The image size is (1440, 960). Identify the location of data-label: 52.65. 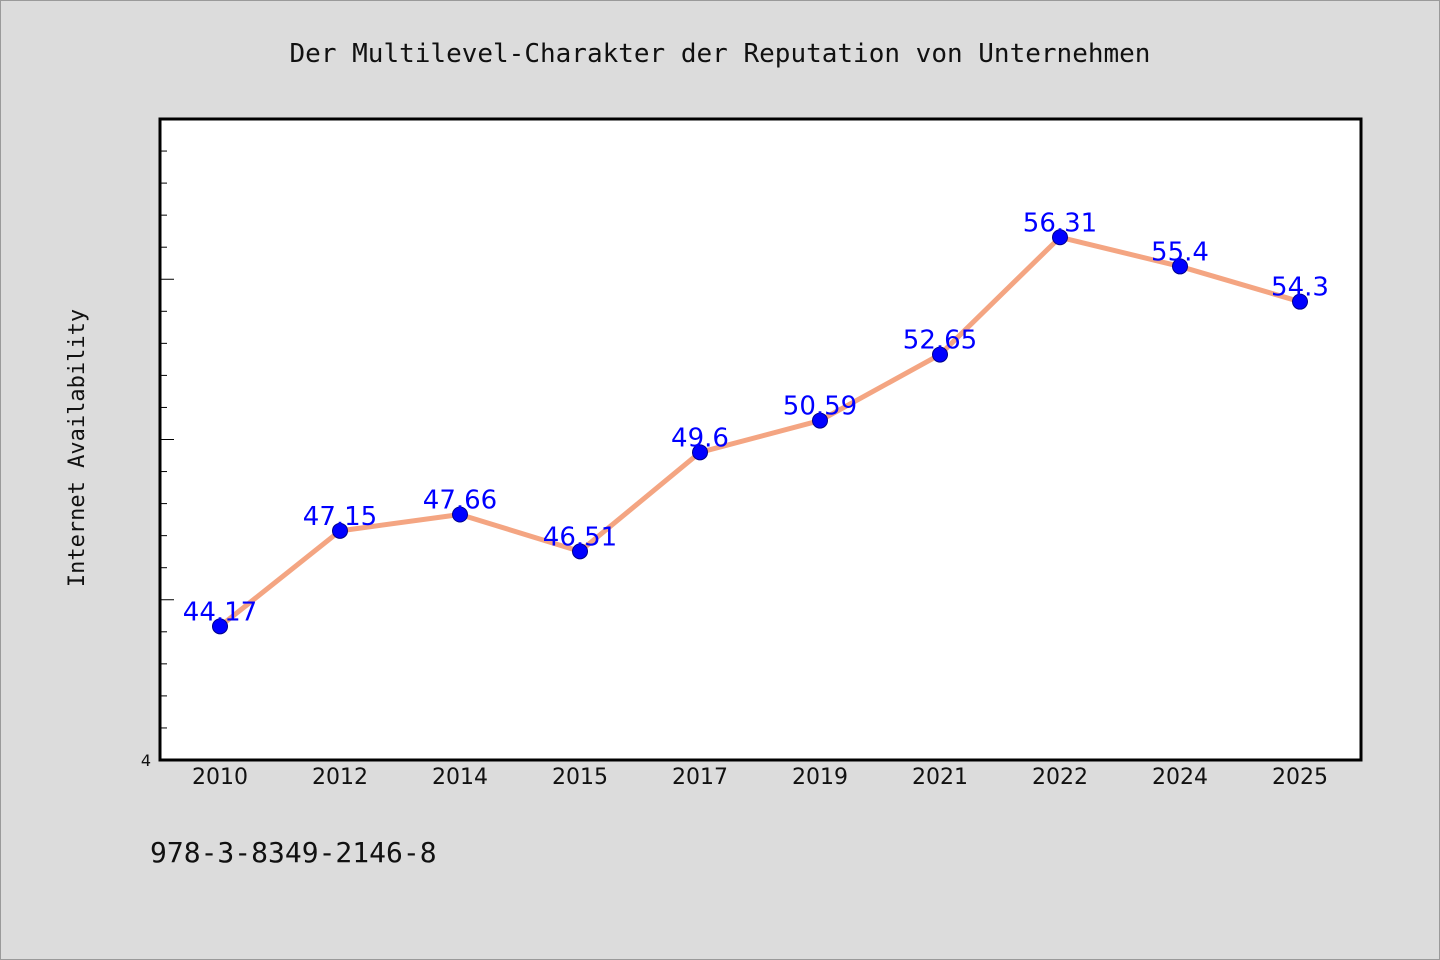
(940, 341).